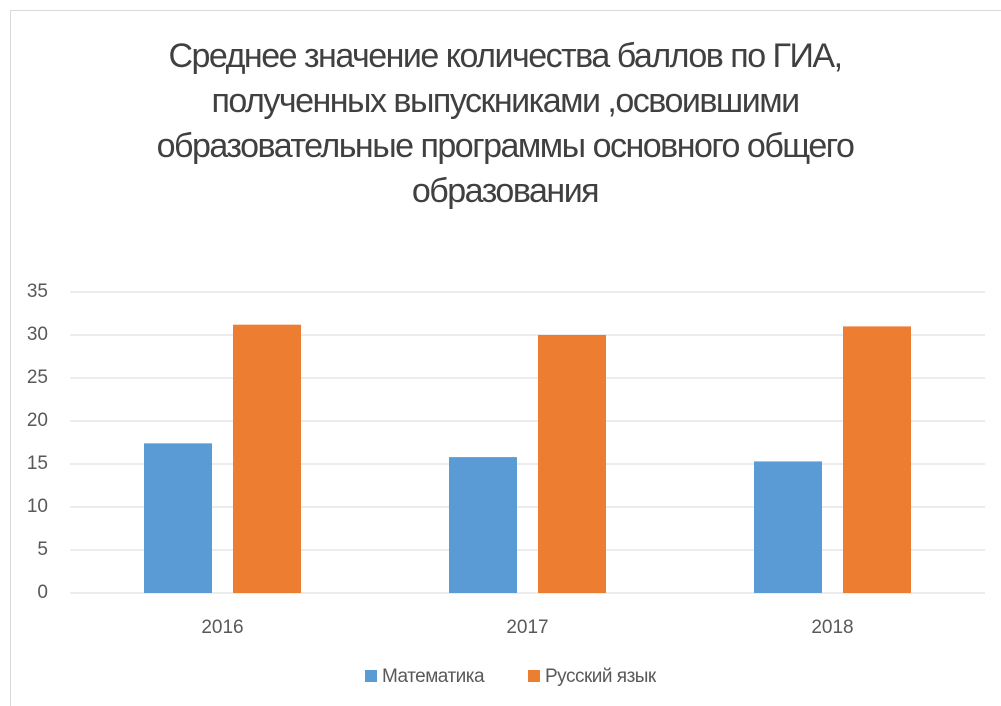 The width and height of the screenshot is (1001, 706). I want to click on y-tick-label: 0, so click(42, 592).